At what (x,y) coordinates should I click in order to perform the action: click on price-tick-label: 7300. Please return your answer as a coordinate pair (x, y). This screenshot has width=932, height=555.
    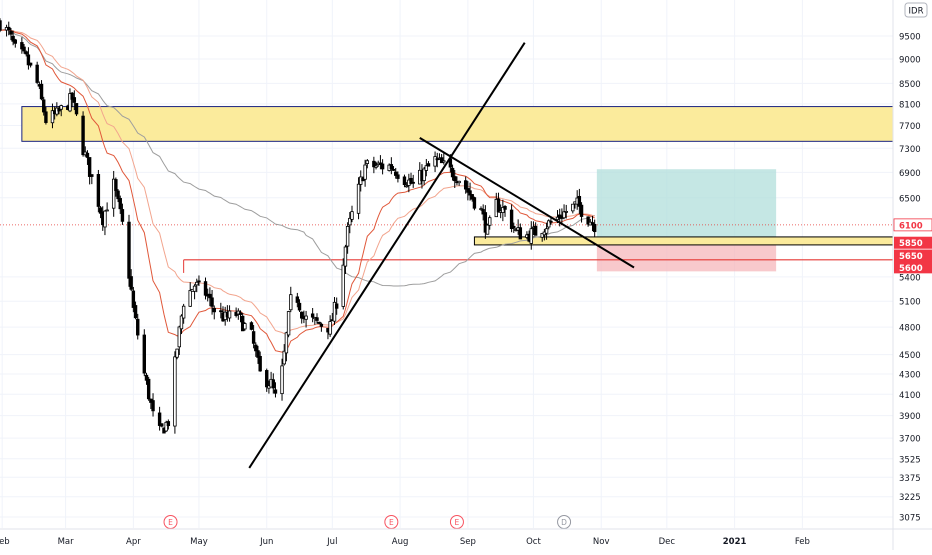
    Looking at the image, I should click on (910, 150).